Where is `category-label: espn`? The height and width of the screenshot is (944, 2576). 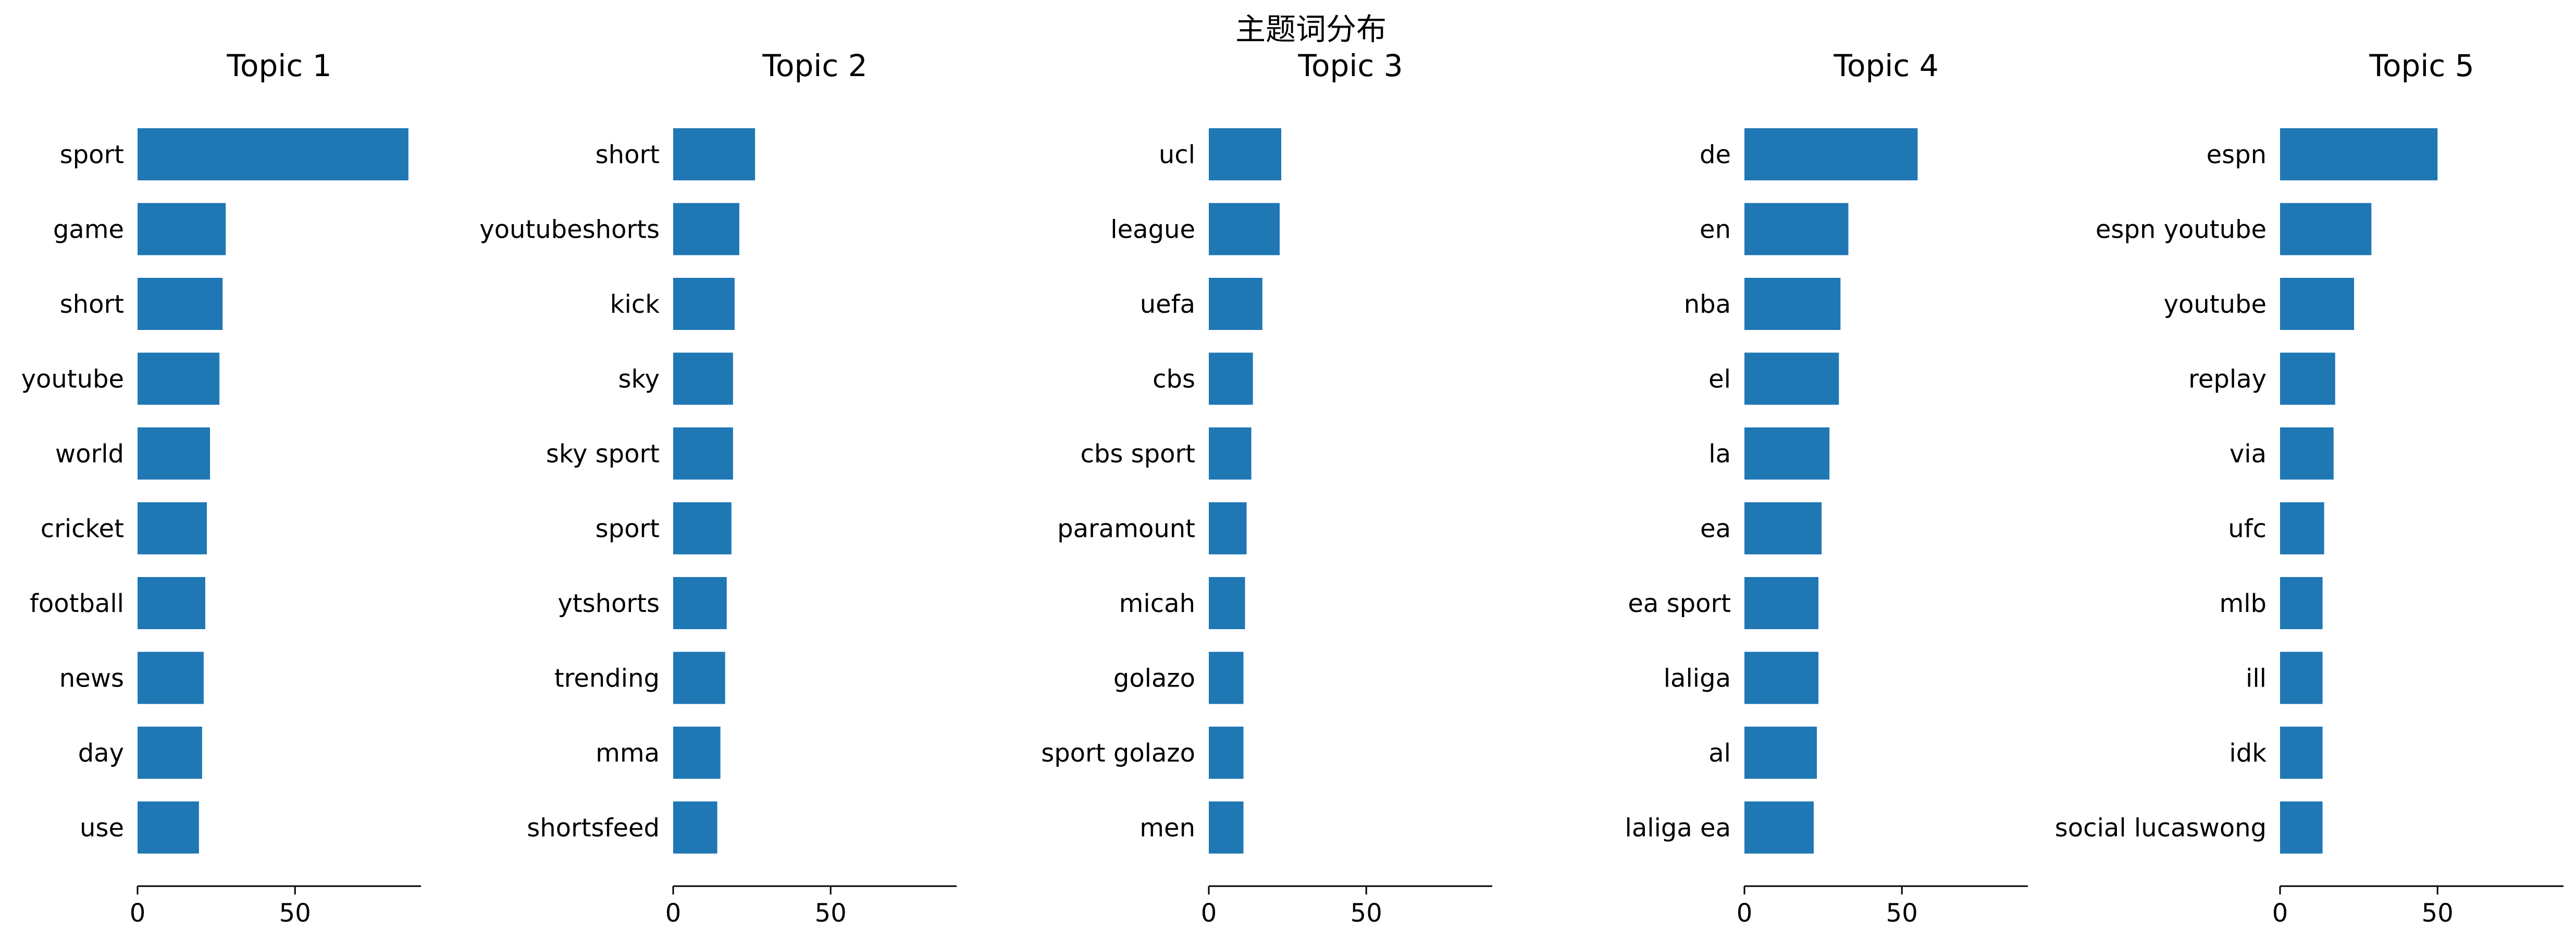 category-label: espn is located at coordinates (2237, 155).